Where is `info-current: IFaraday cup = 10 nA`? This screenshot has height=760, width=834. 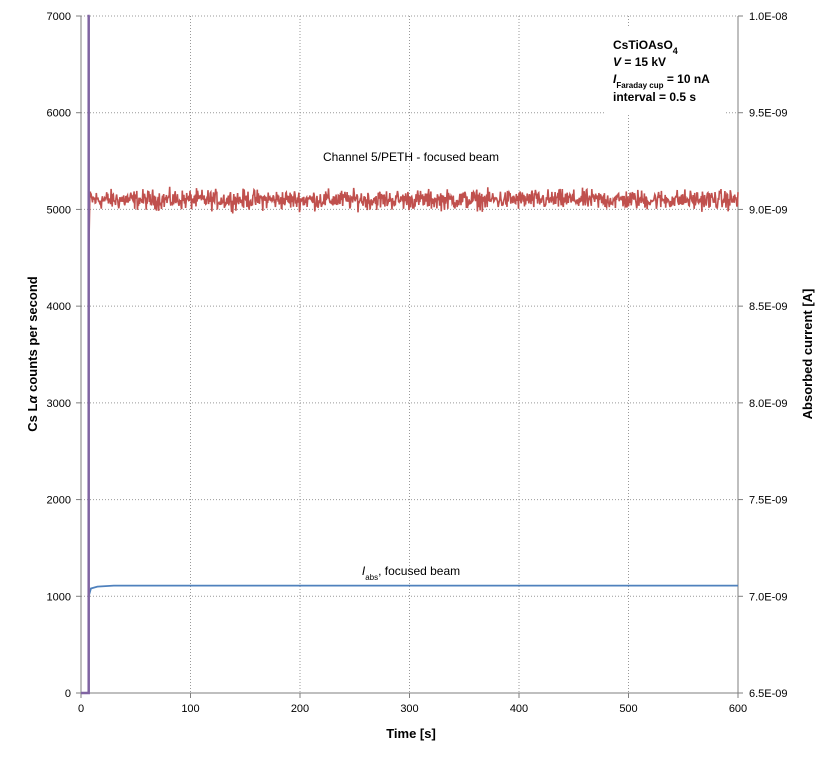
info-current: IFaraday cup = 10 nA is located at coordinates (661, 81).